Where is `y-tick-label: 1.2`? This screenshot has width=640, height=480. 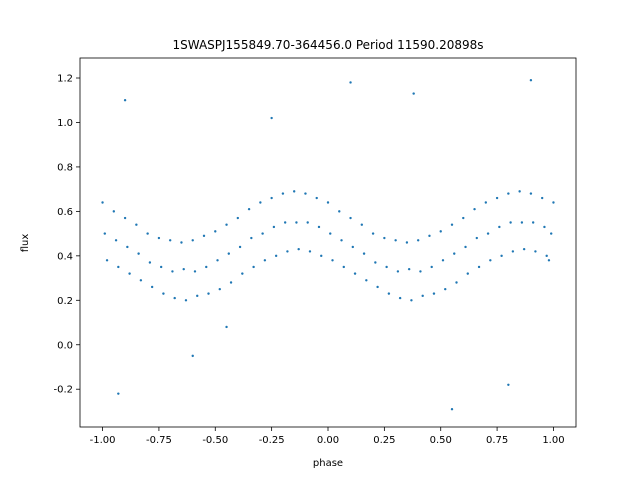
y-tick-label: 1.2 is located at coordinates (65, 79).